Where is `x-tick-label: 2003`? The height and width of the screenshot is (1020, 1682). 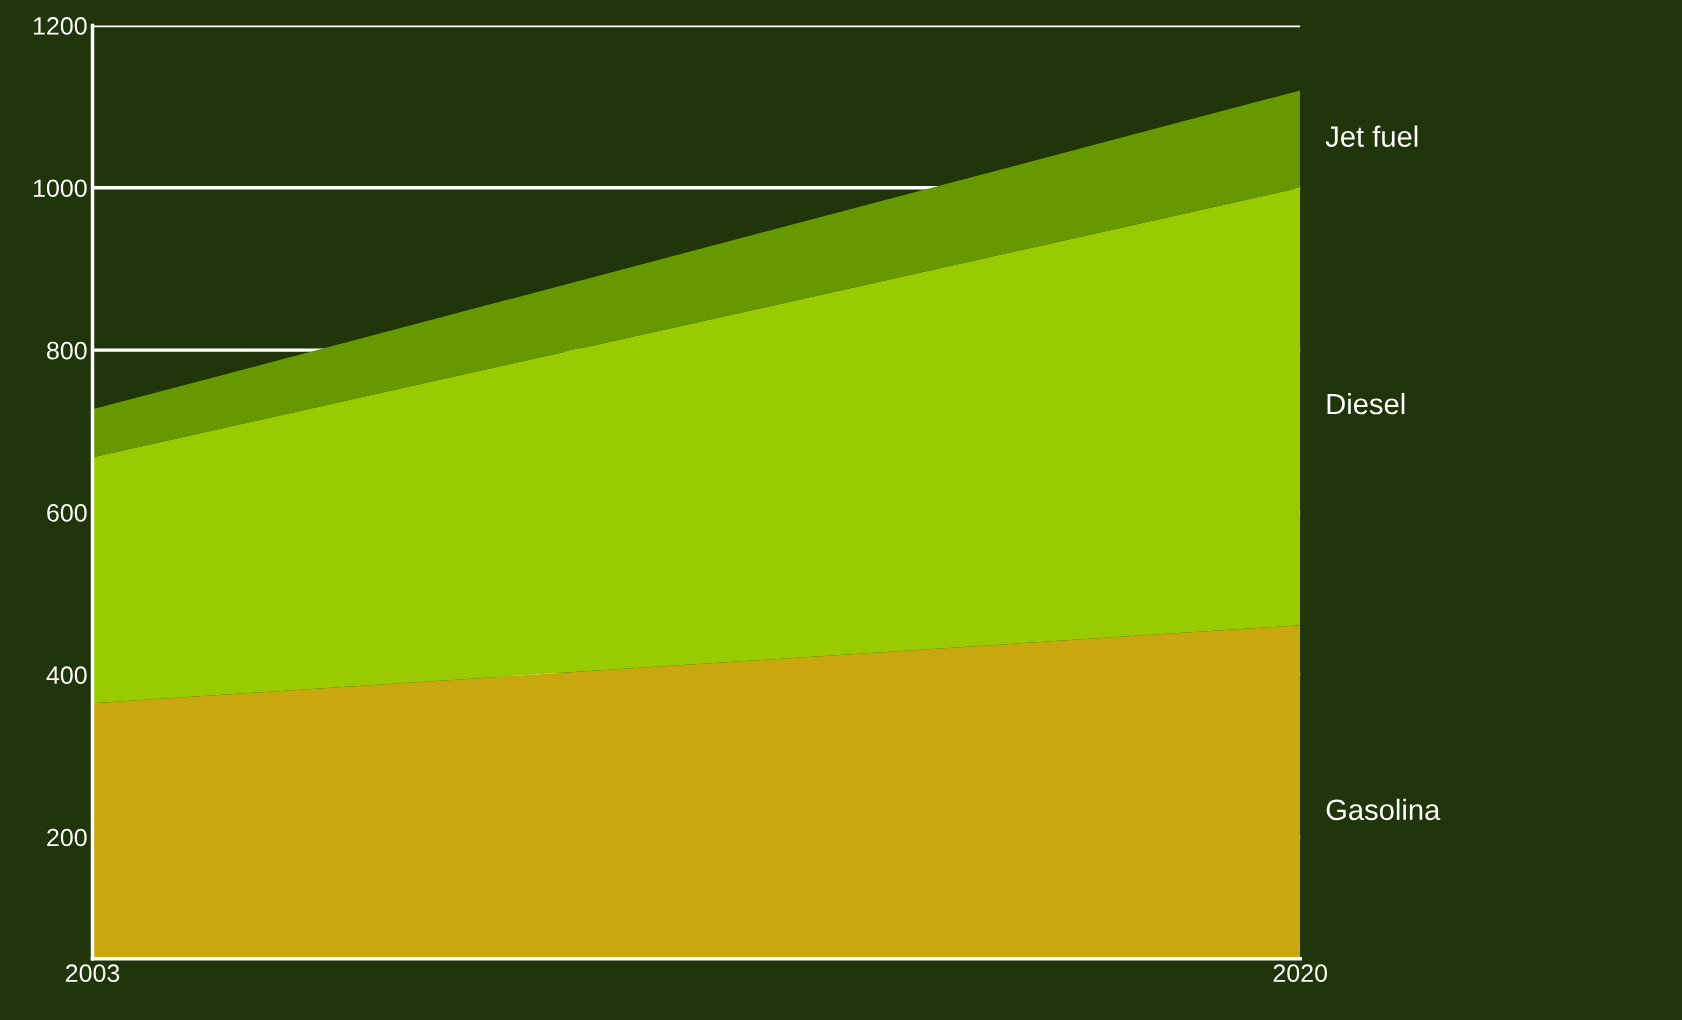 x-tick-label: 2003 is located at coordinates (92, 973).